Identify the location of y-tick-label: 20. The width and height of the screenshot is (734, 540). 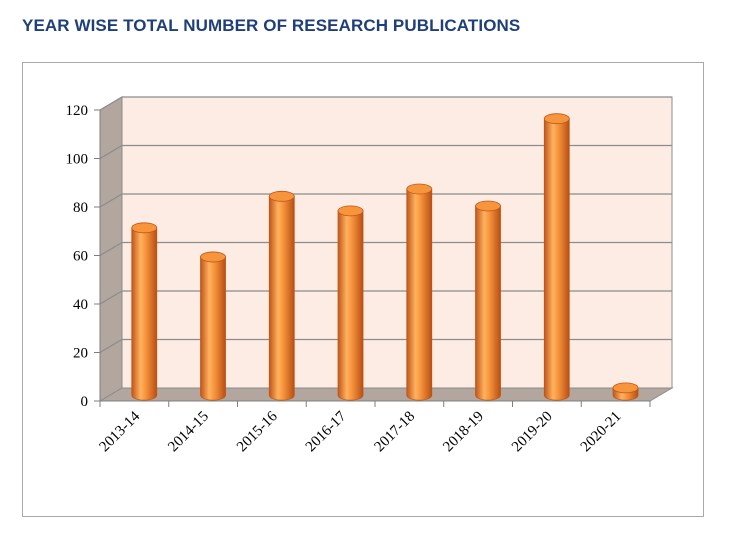
(80, 354).